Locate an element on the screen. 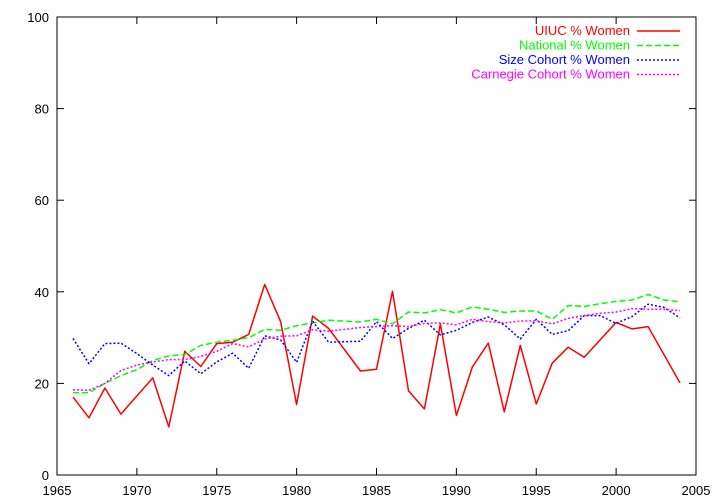 The width and height of the screenshot is (720, 504). x-tick-label: 1995 is located at coordinates (536, 490).